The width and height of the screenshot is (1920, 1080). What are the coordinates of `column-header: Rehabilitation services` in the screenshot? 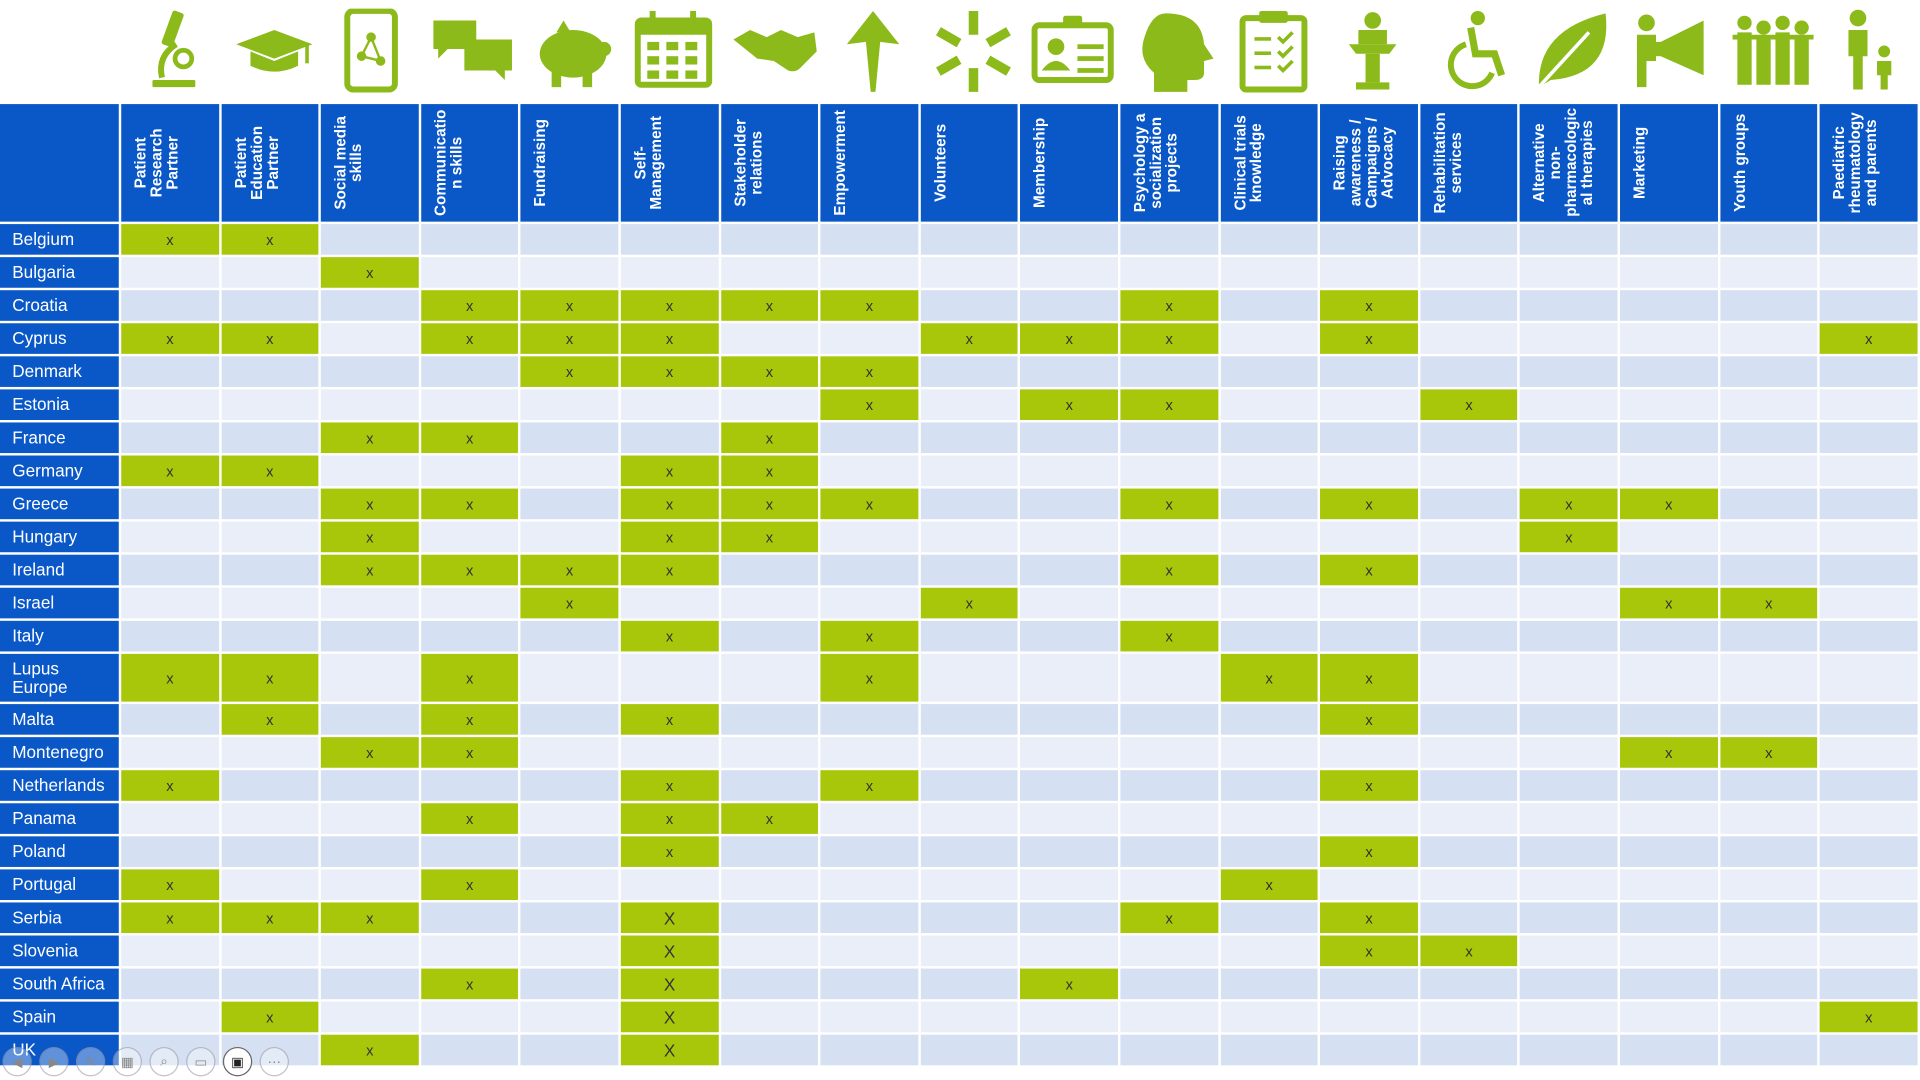 It's located at (1469, 163).